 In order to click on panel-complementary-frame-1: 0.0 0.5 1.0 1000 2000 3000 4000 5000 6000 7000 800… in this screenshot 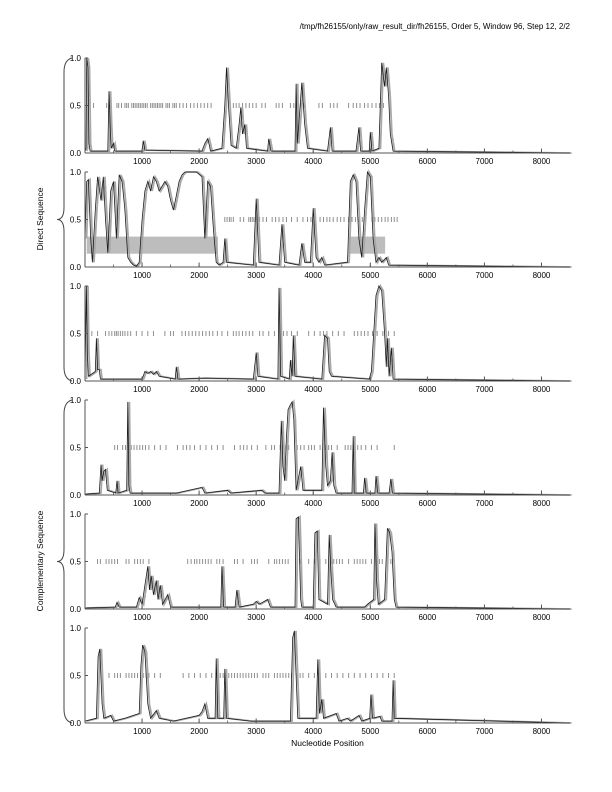, I will do `click(321, 452)`.